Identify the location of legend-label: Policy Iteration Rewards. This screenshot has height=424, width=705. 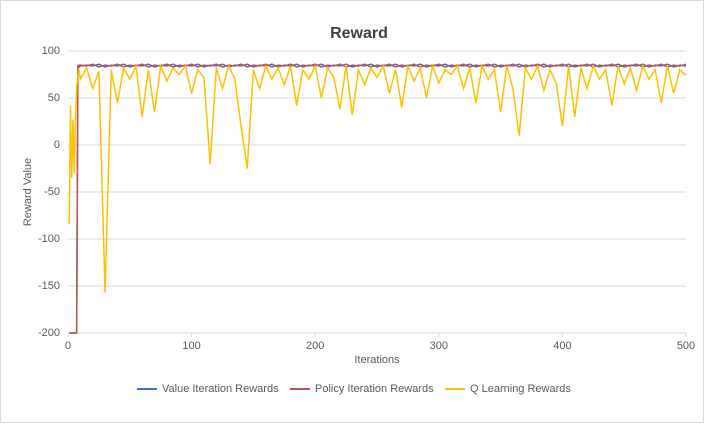
(374, 389).